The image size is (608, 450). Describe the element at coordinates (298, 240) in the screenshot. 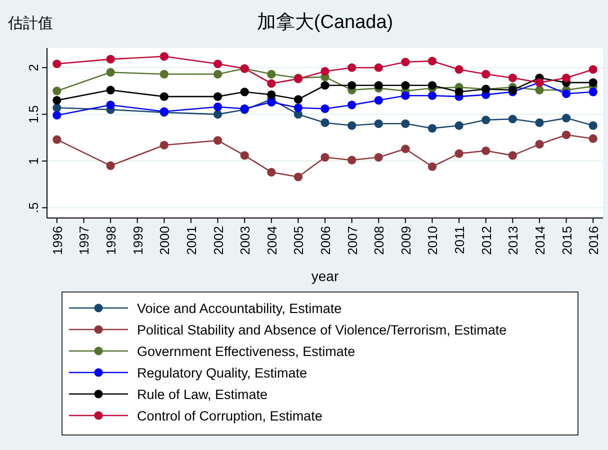

I see `x-tick-label: 2005` at that location.